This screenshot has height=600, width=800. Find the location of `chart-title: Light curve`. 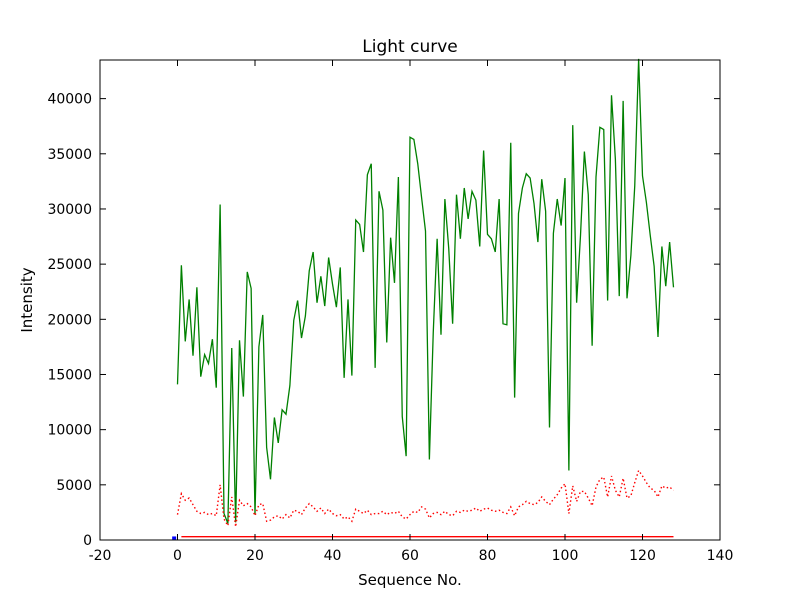

chart-title: Light curve is located at coordinates (409, 47).